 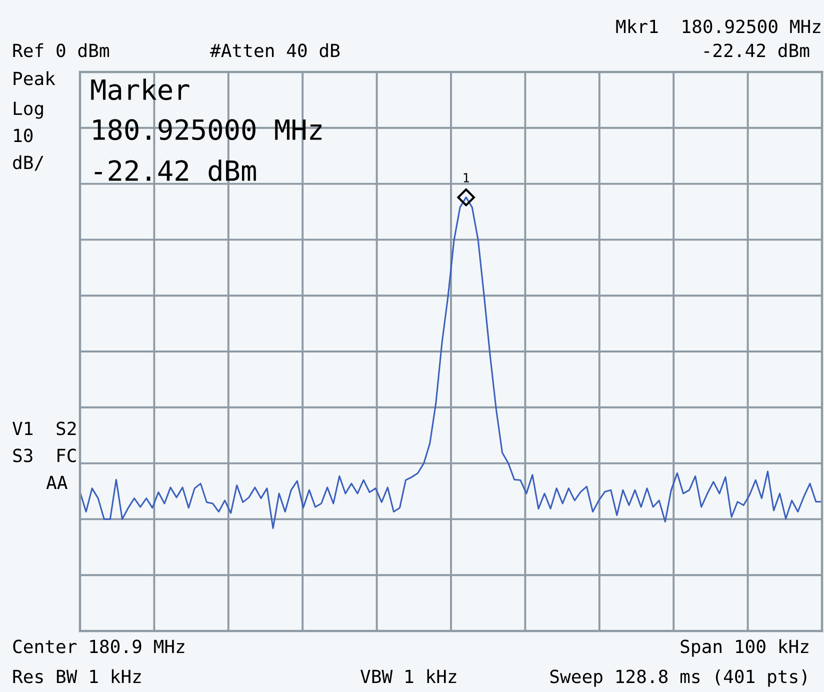 I want to click on text: Mkr1 180.92500 MHz, so click(x=718, y=26).